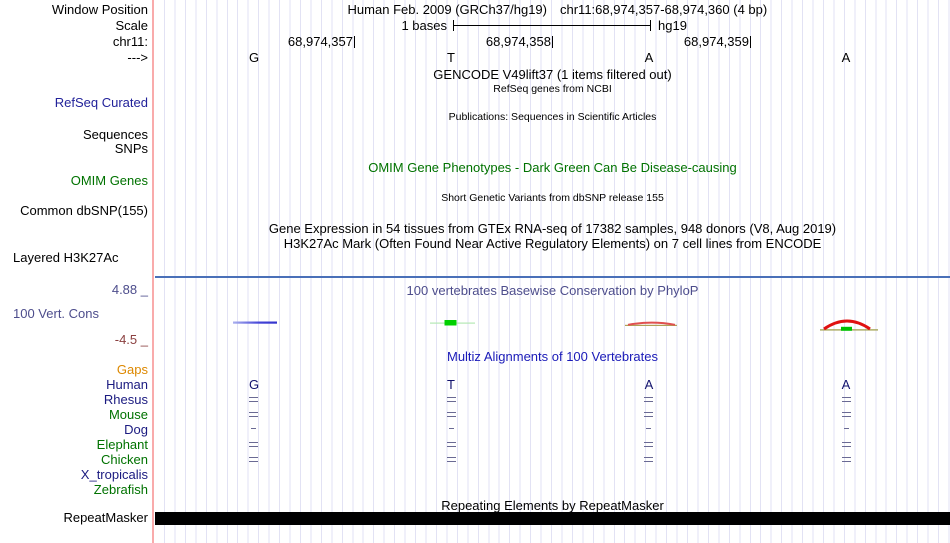 This screenshot has height=543, width=950. What do you see at coordinates (552, 356) in the screenshot?
I see `track-title-multiz: Multiz Alignments of 100 Vertebrates` at bounding box center [552, 356].